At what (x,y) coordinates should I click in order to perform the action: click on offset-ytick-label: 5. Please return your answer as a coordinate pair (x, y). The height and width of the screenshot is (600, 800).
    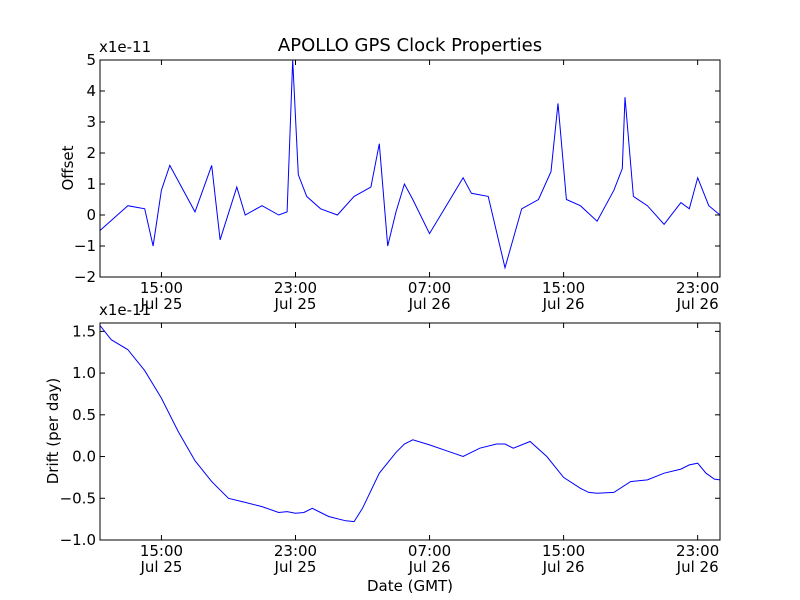
    Looking at the image, I should click on (91, 60).